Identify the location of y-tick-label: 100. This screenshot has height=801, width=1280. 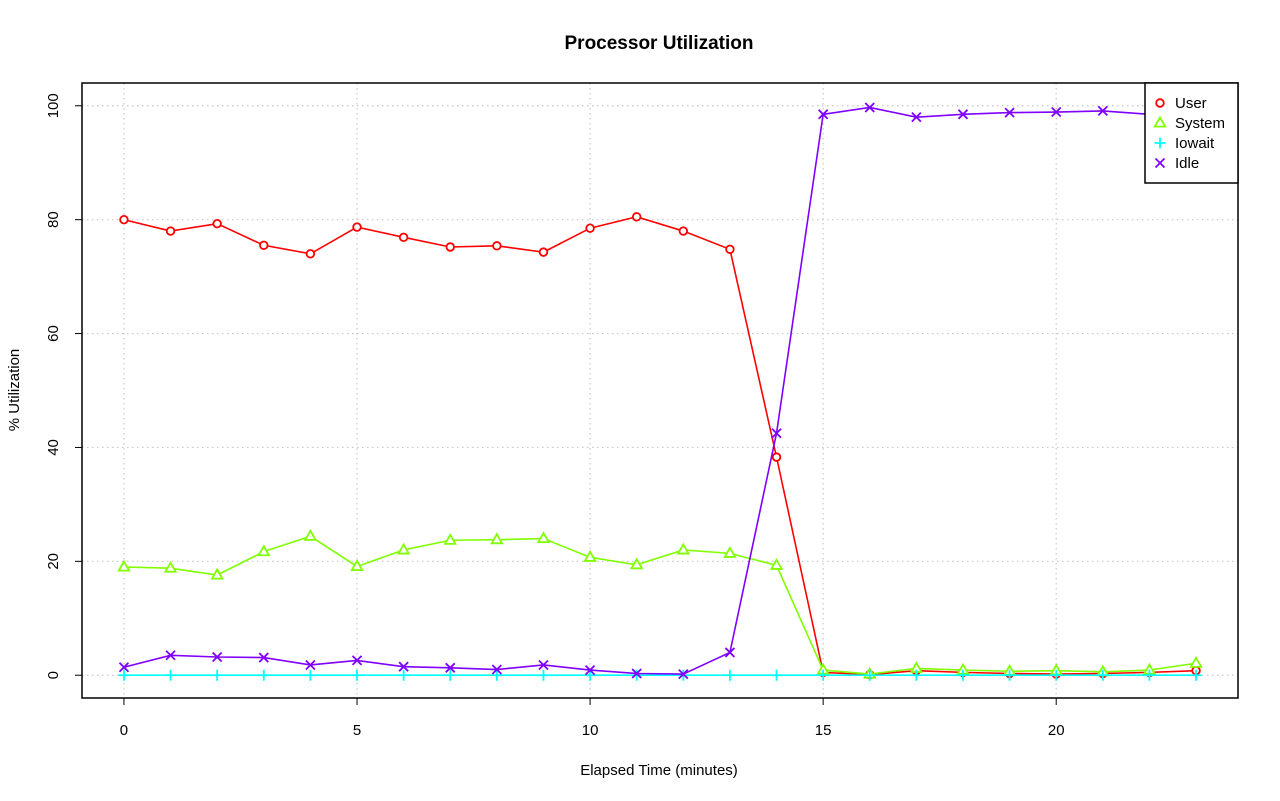
(53, 105).